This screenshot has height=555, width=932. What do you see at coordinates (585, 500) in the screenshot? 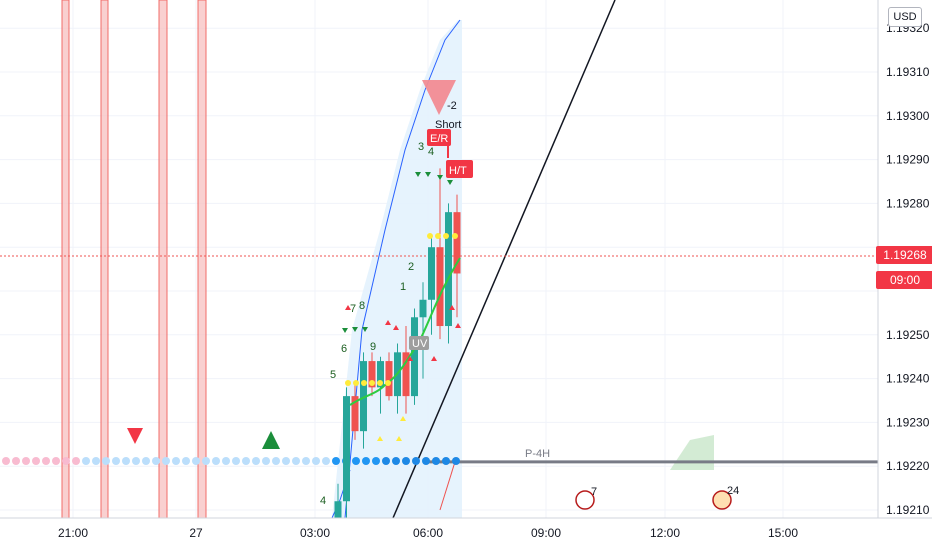
I see `economic-event-icon` at bounding box center [585, 500].